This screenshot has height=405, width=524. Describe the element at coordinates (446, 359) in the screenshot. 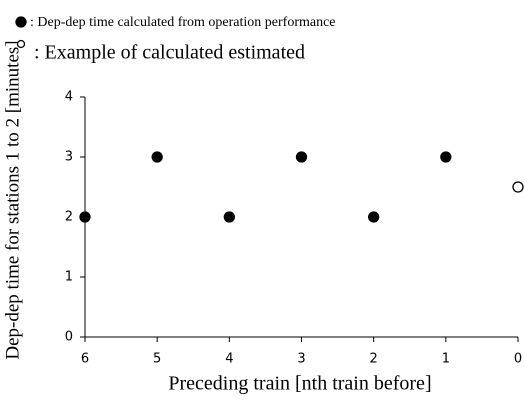

I see `x-tick-label: 1` at that location.